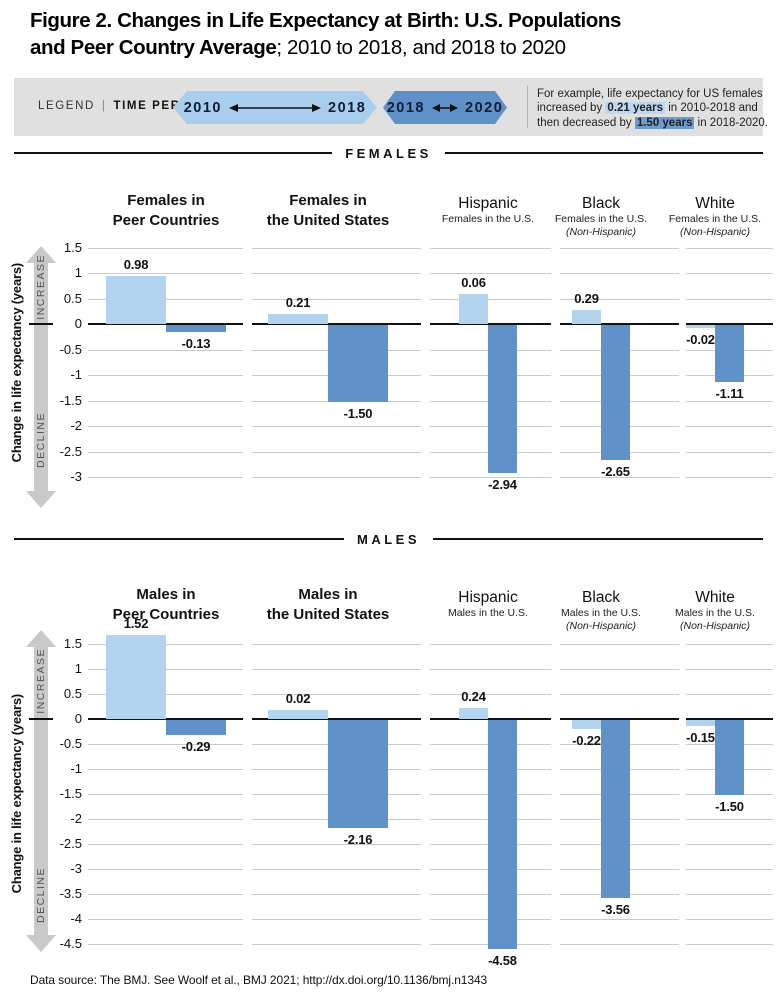  Describe the element at coordinates (715, 610) in the screenshot. I see `chart-group-title: White Males in the U.S. (Non-Hispanic)` at that location.